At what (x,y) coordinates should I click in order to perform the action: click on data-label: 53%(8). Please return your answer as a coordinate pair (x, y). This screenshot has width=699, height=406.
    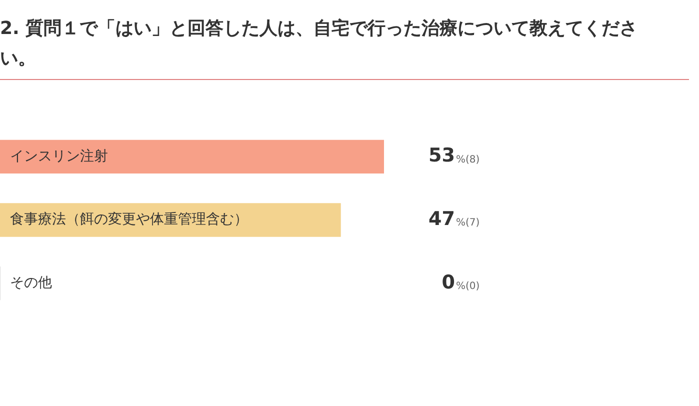
    Looking at the image, I should click on (454, 155).